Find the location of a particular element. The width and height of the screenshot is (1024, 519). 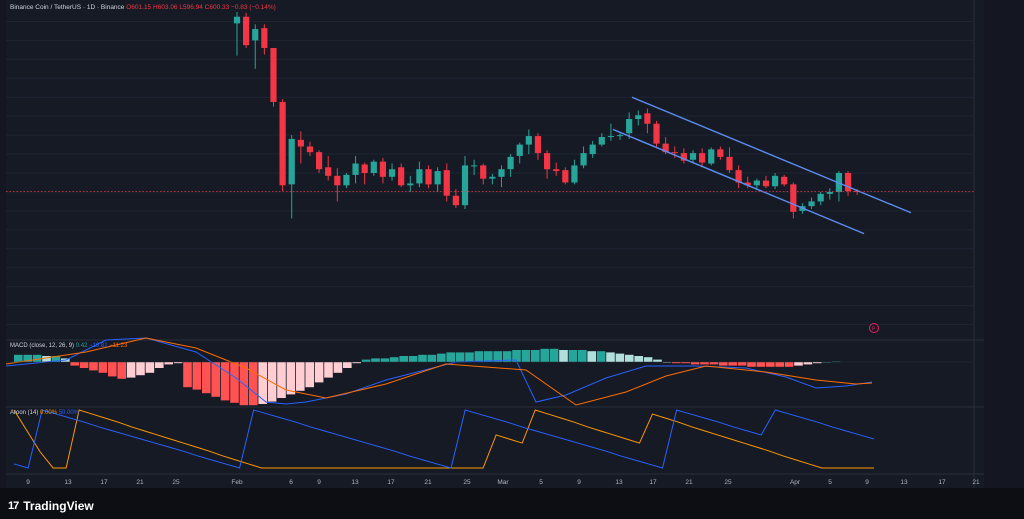

channel-lower-line is located at coordinates (738, 181).